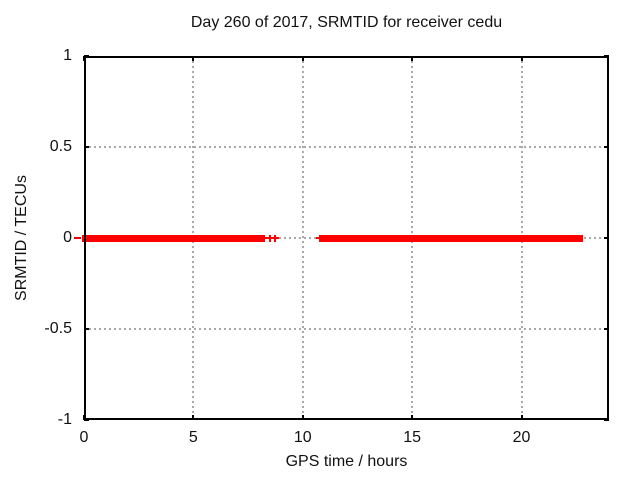 This screenshot has height=480, width=640. I want to click on x-tick-label: 20, so click(521, 437).